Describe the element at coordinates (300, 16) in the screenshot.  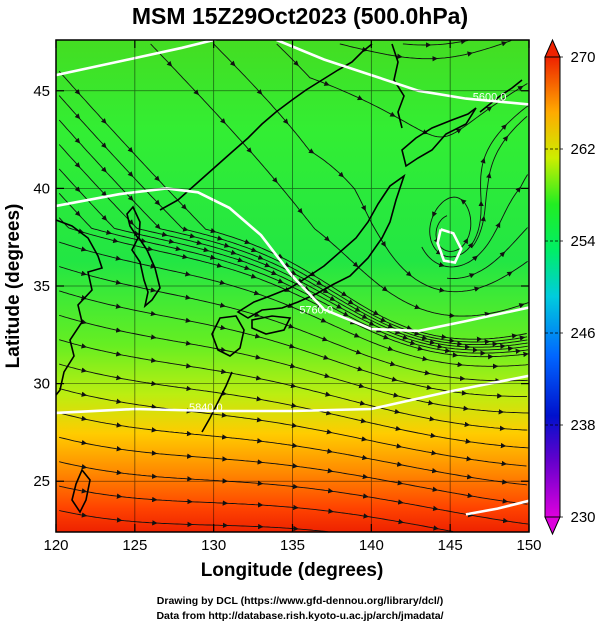
I see `map-title: MSM 15Z29Oct2023 (500.0hPa)` at that location.